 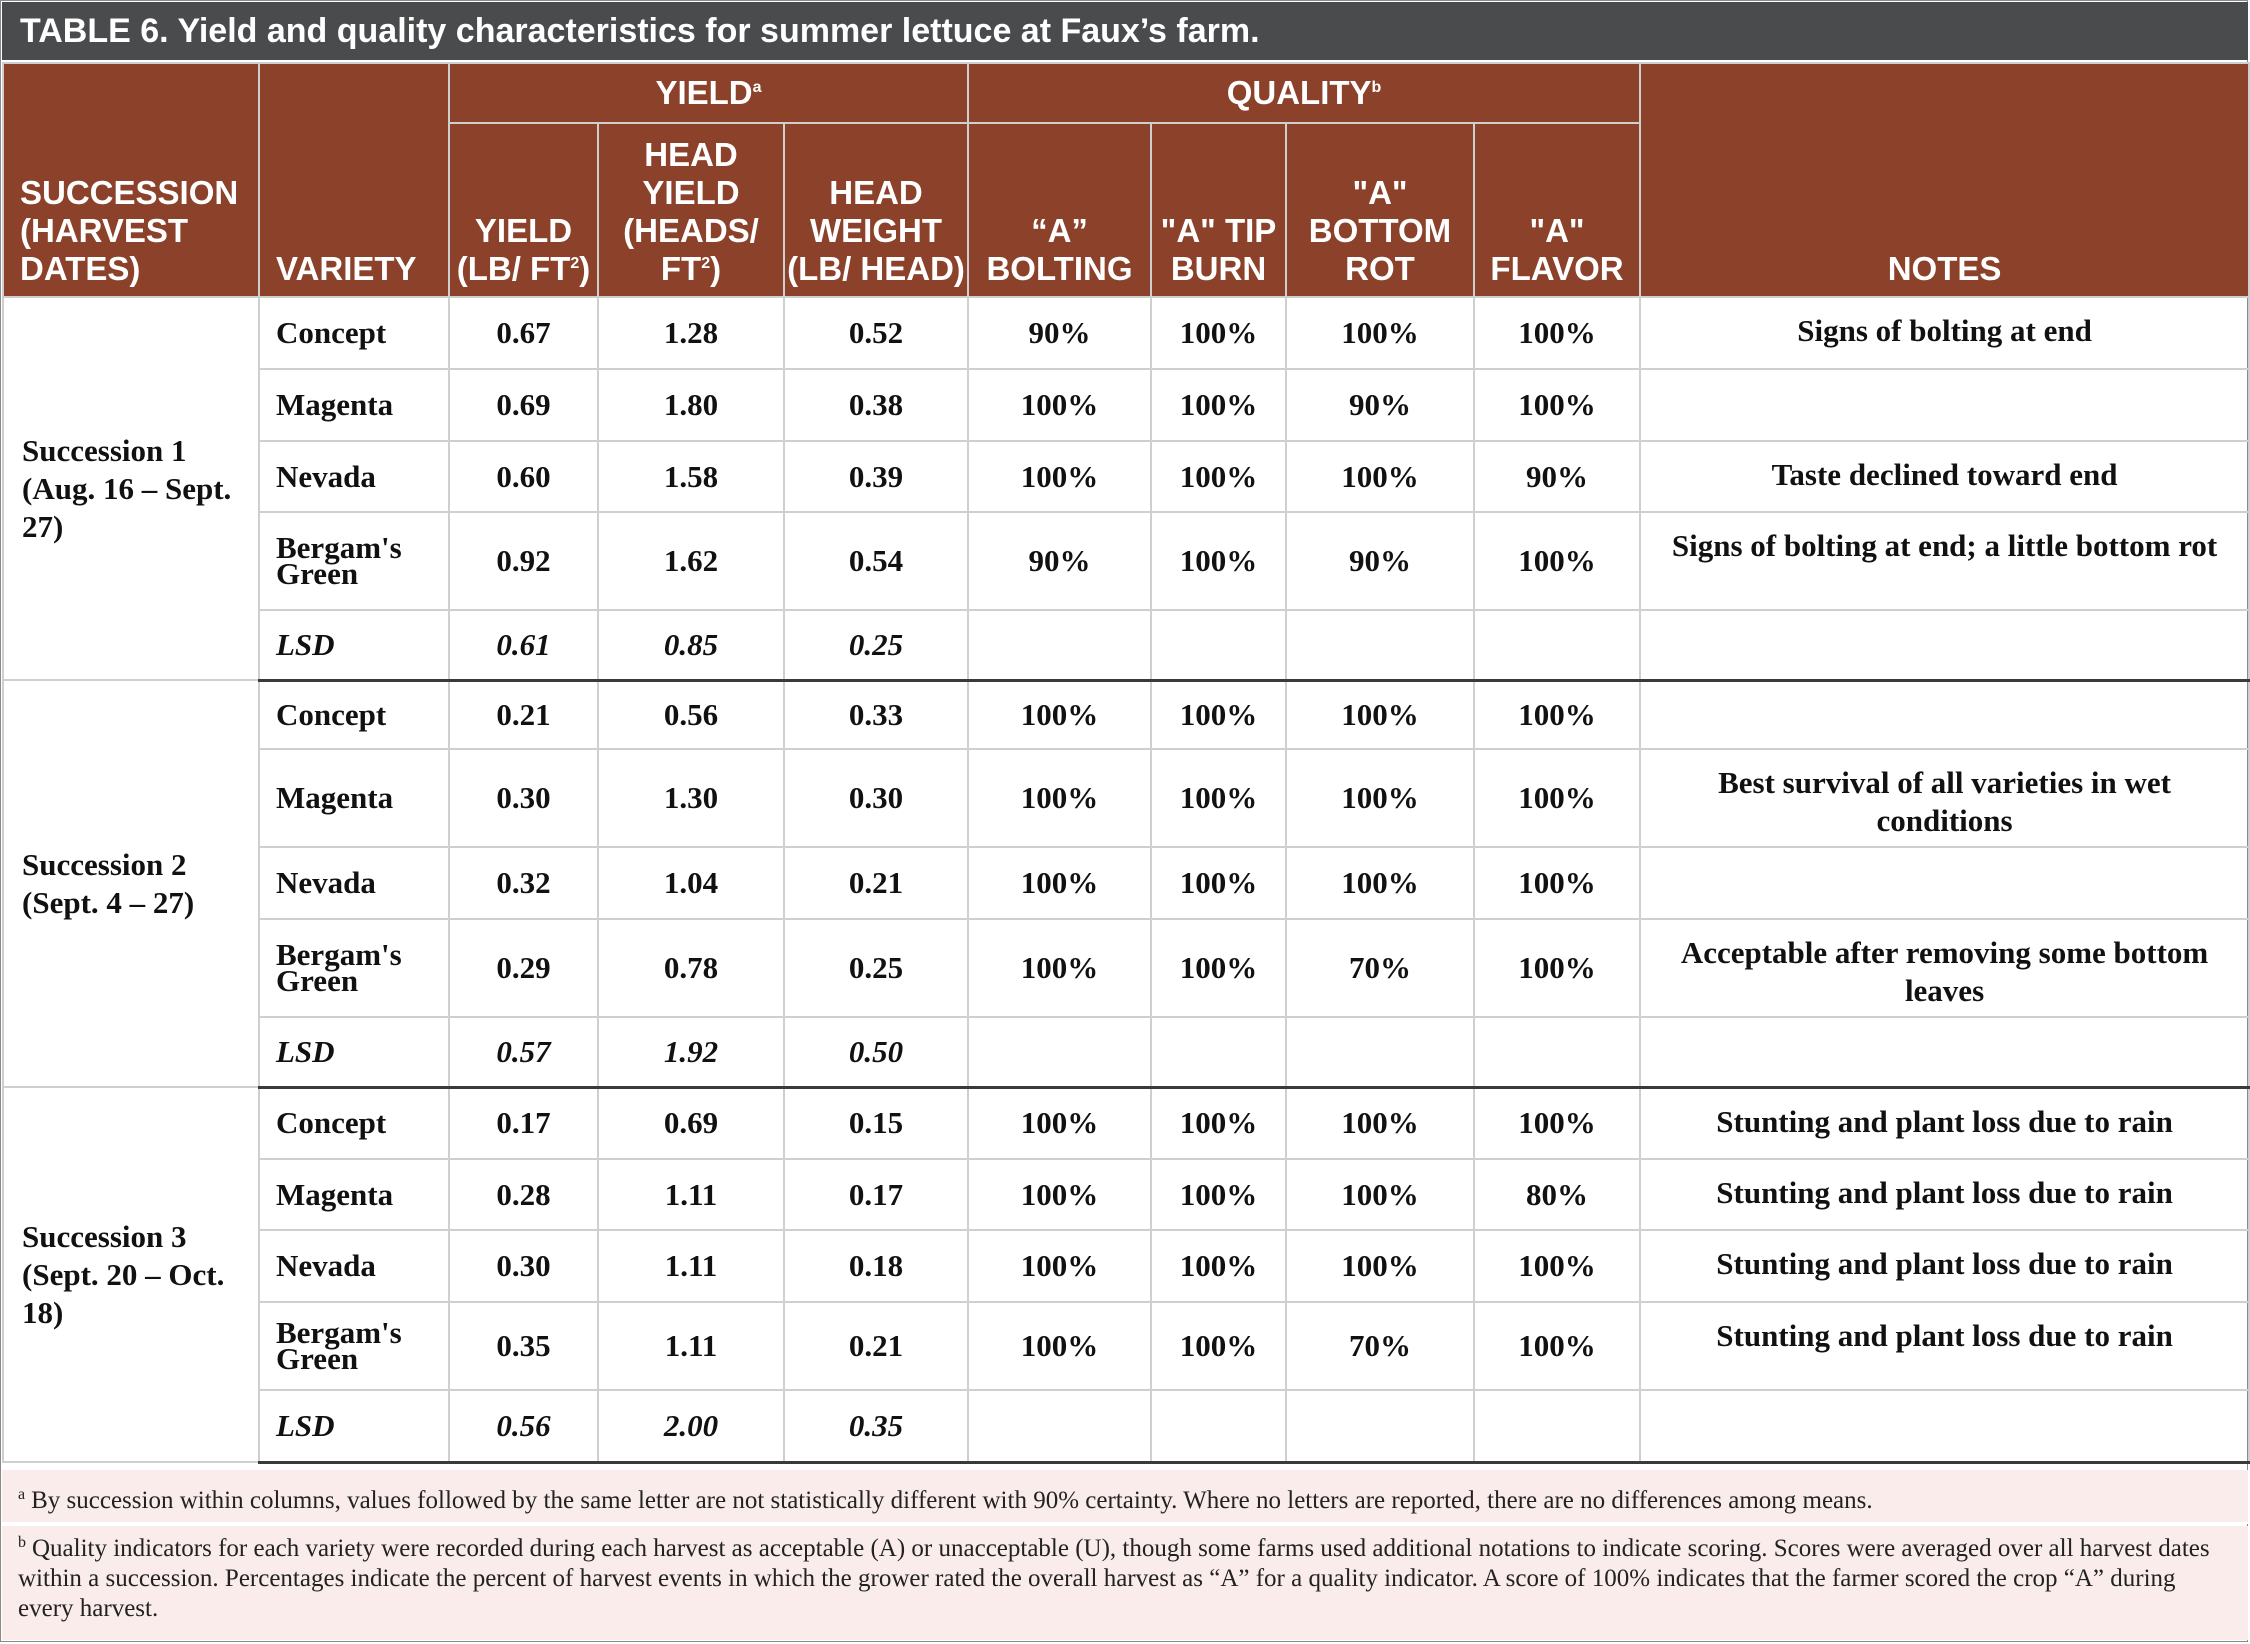 What do you see at coordinates (1380, 1346) in the screenshot?
I see `bottom-rot-cell: 70%` at bounding box center [1380, 1346].